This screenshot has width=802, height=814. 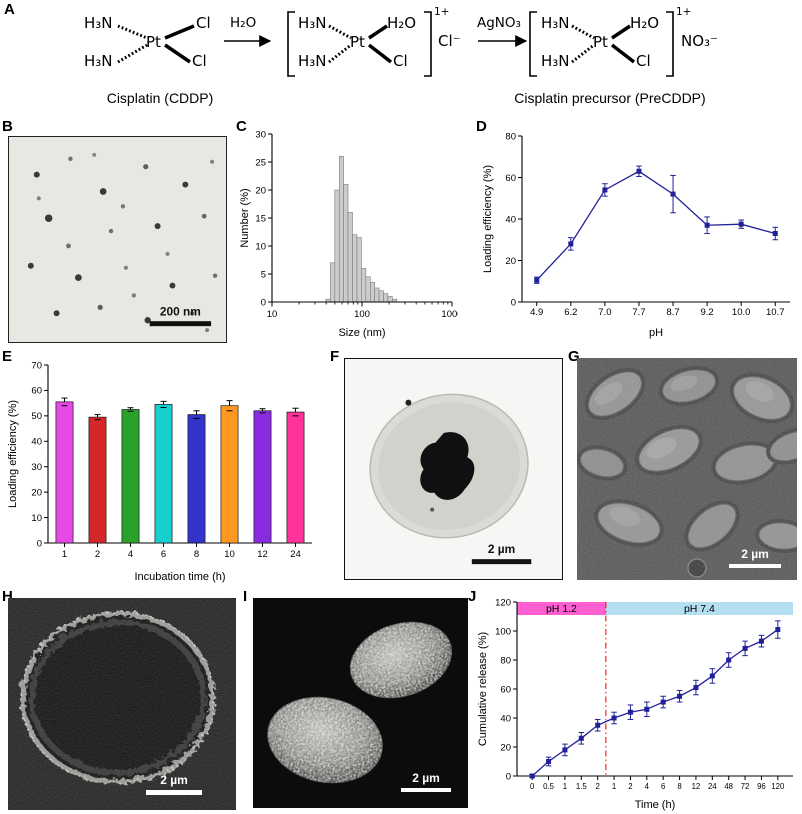 What do you see at coordinates (245, 596) in the screenshot?
I see `panel-label-i: I` at bounding box center [245, 596].